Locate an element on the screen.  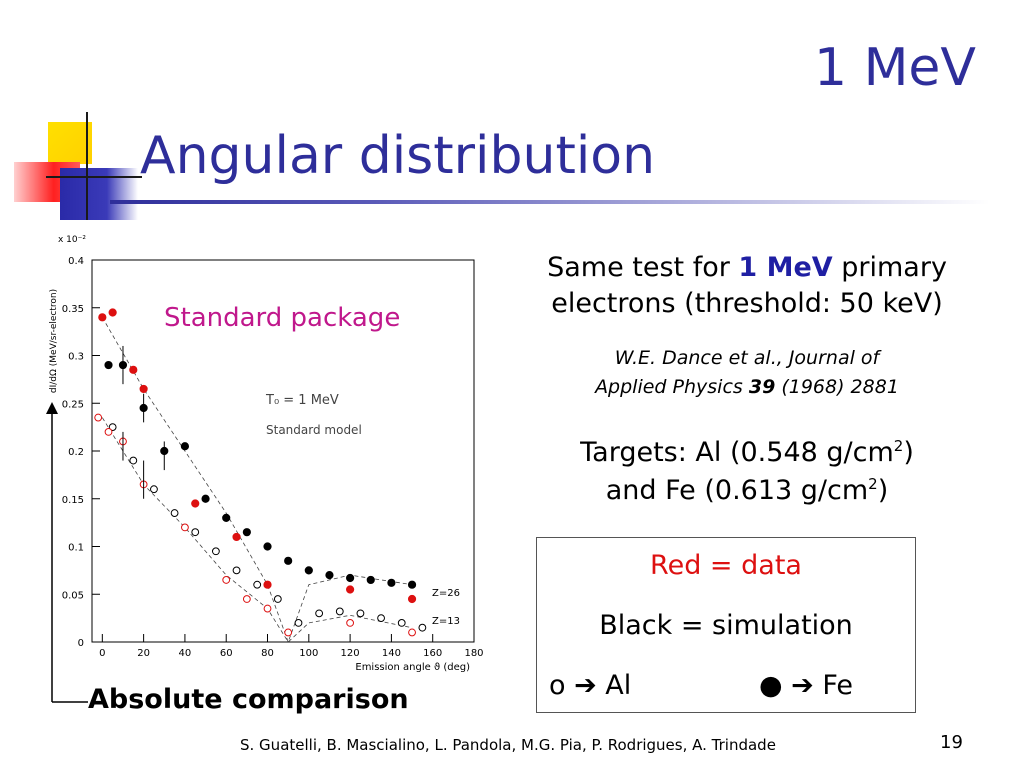
x-tick-label: 80 is located at coordinates (267, 653).